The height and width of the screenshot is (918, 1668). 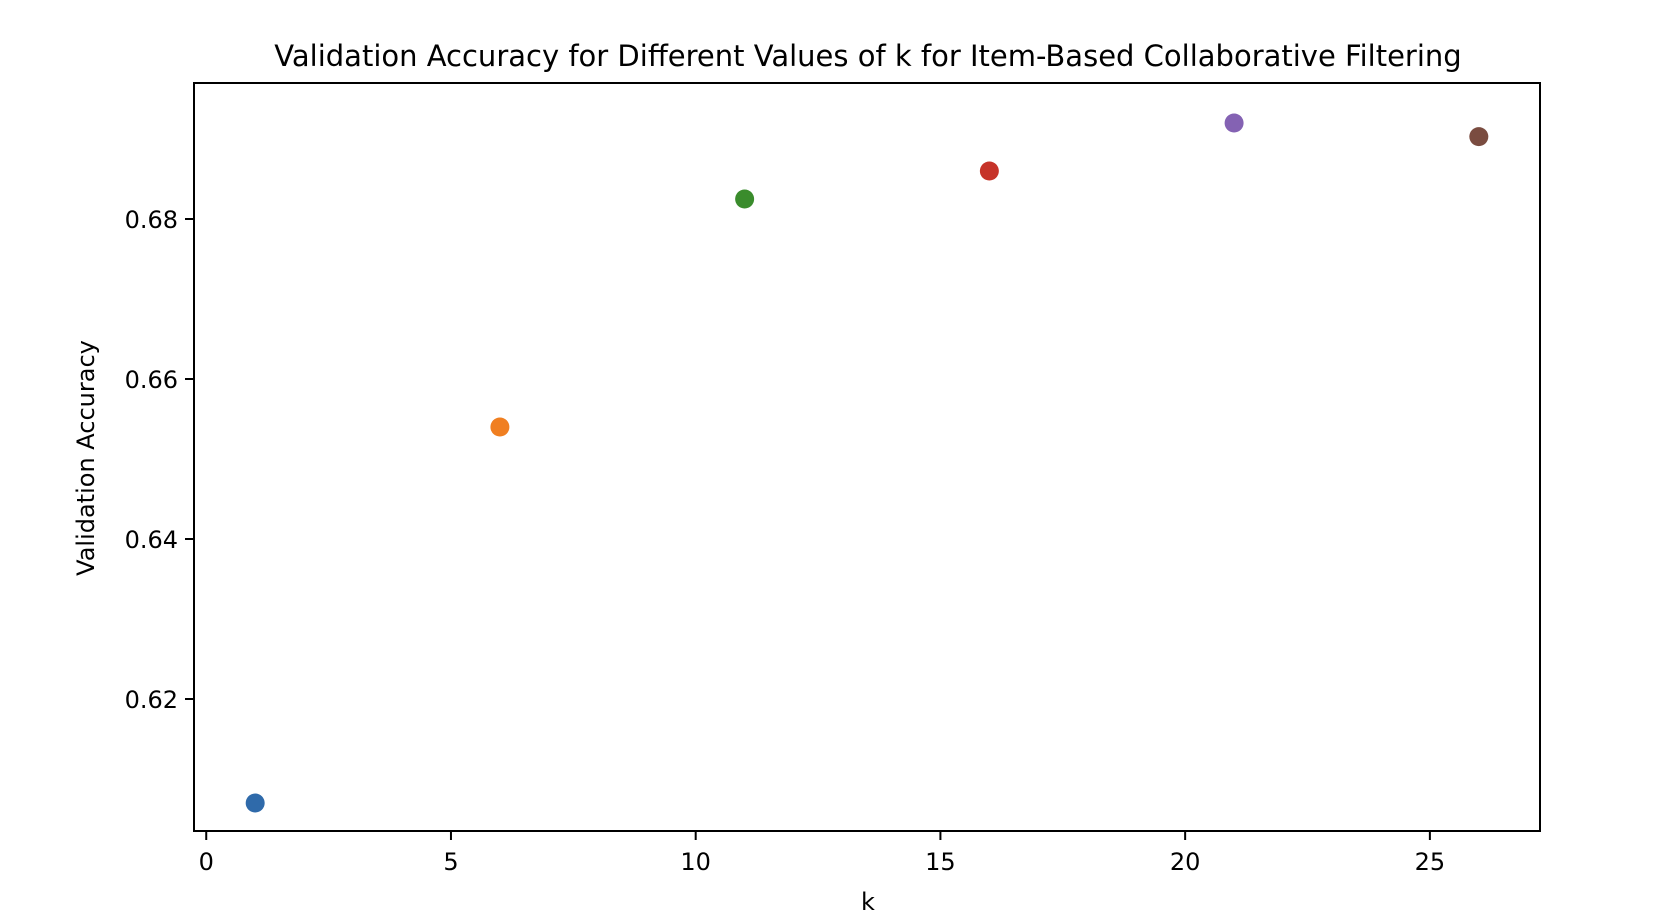 What do you see at coordinates (450, 862) in the screenshot?
I see `x-tick-label: 5` at bounding box center [450, 862].